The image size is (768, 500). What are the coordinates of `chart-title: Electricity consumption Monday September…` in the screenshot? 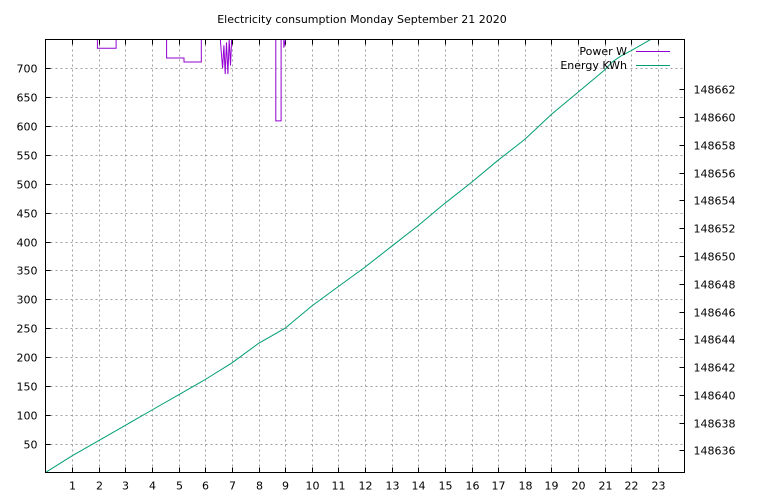 It's located at (362, 19).